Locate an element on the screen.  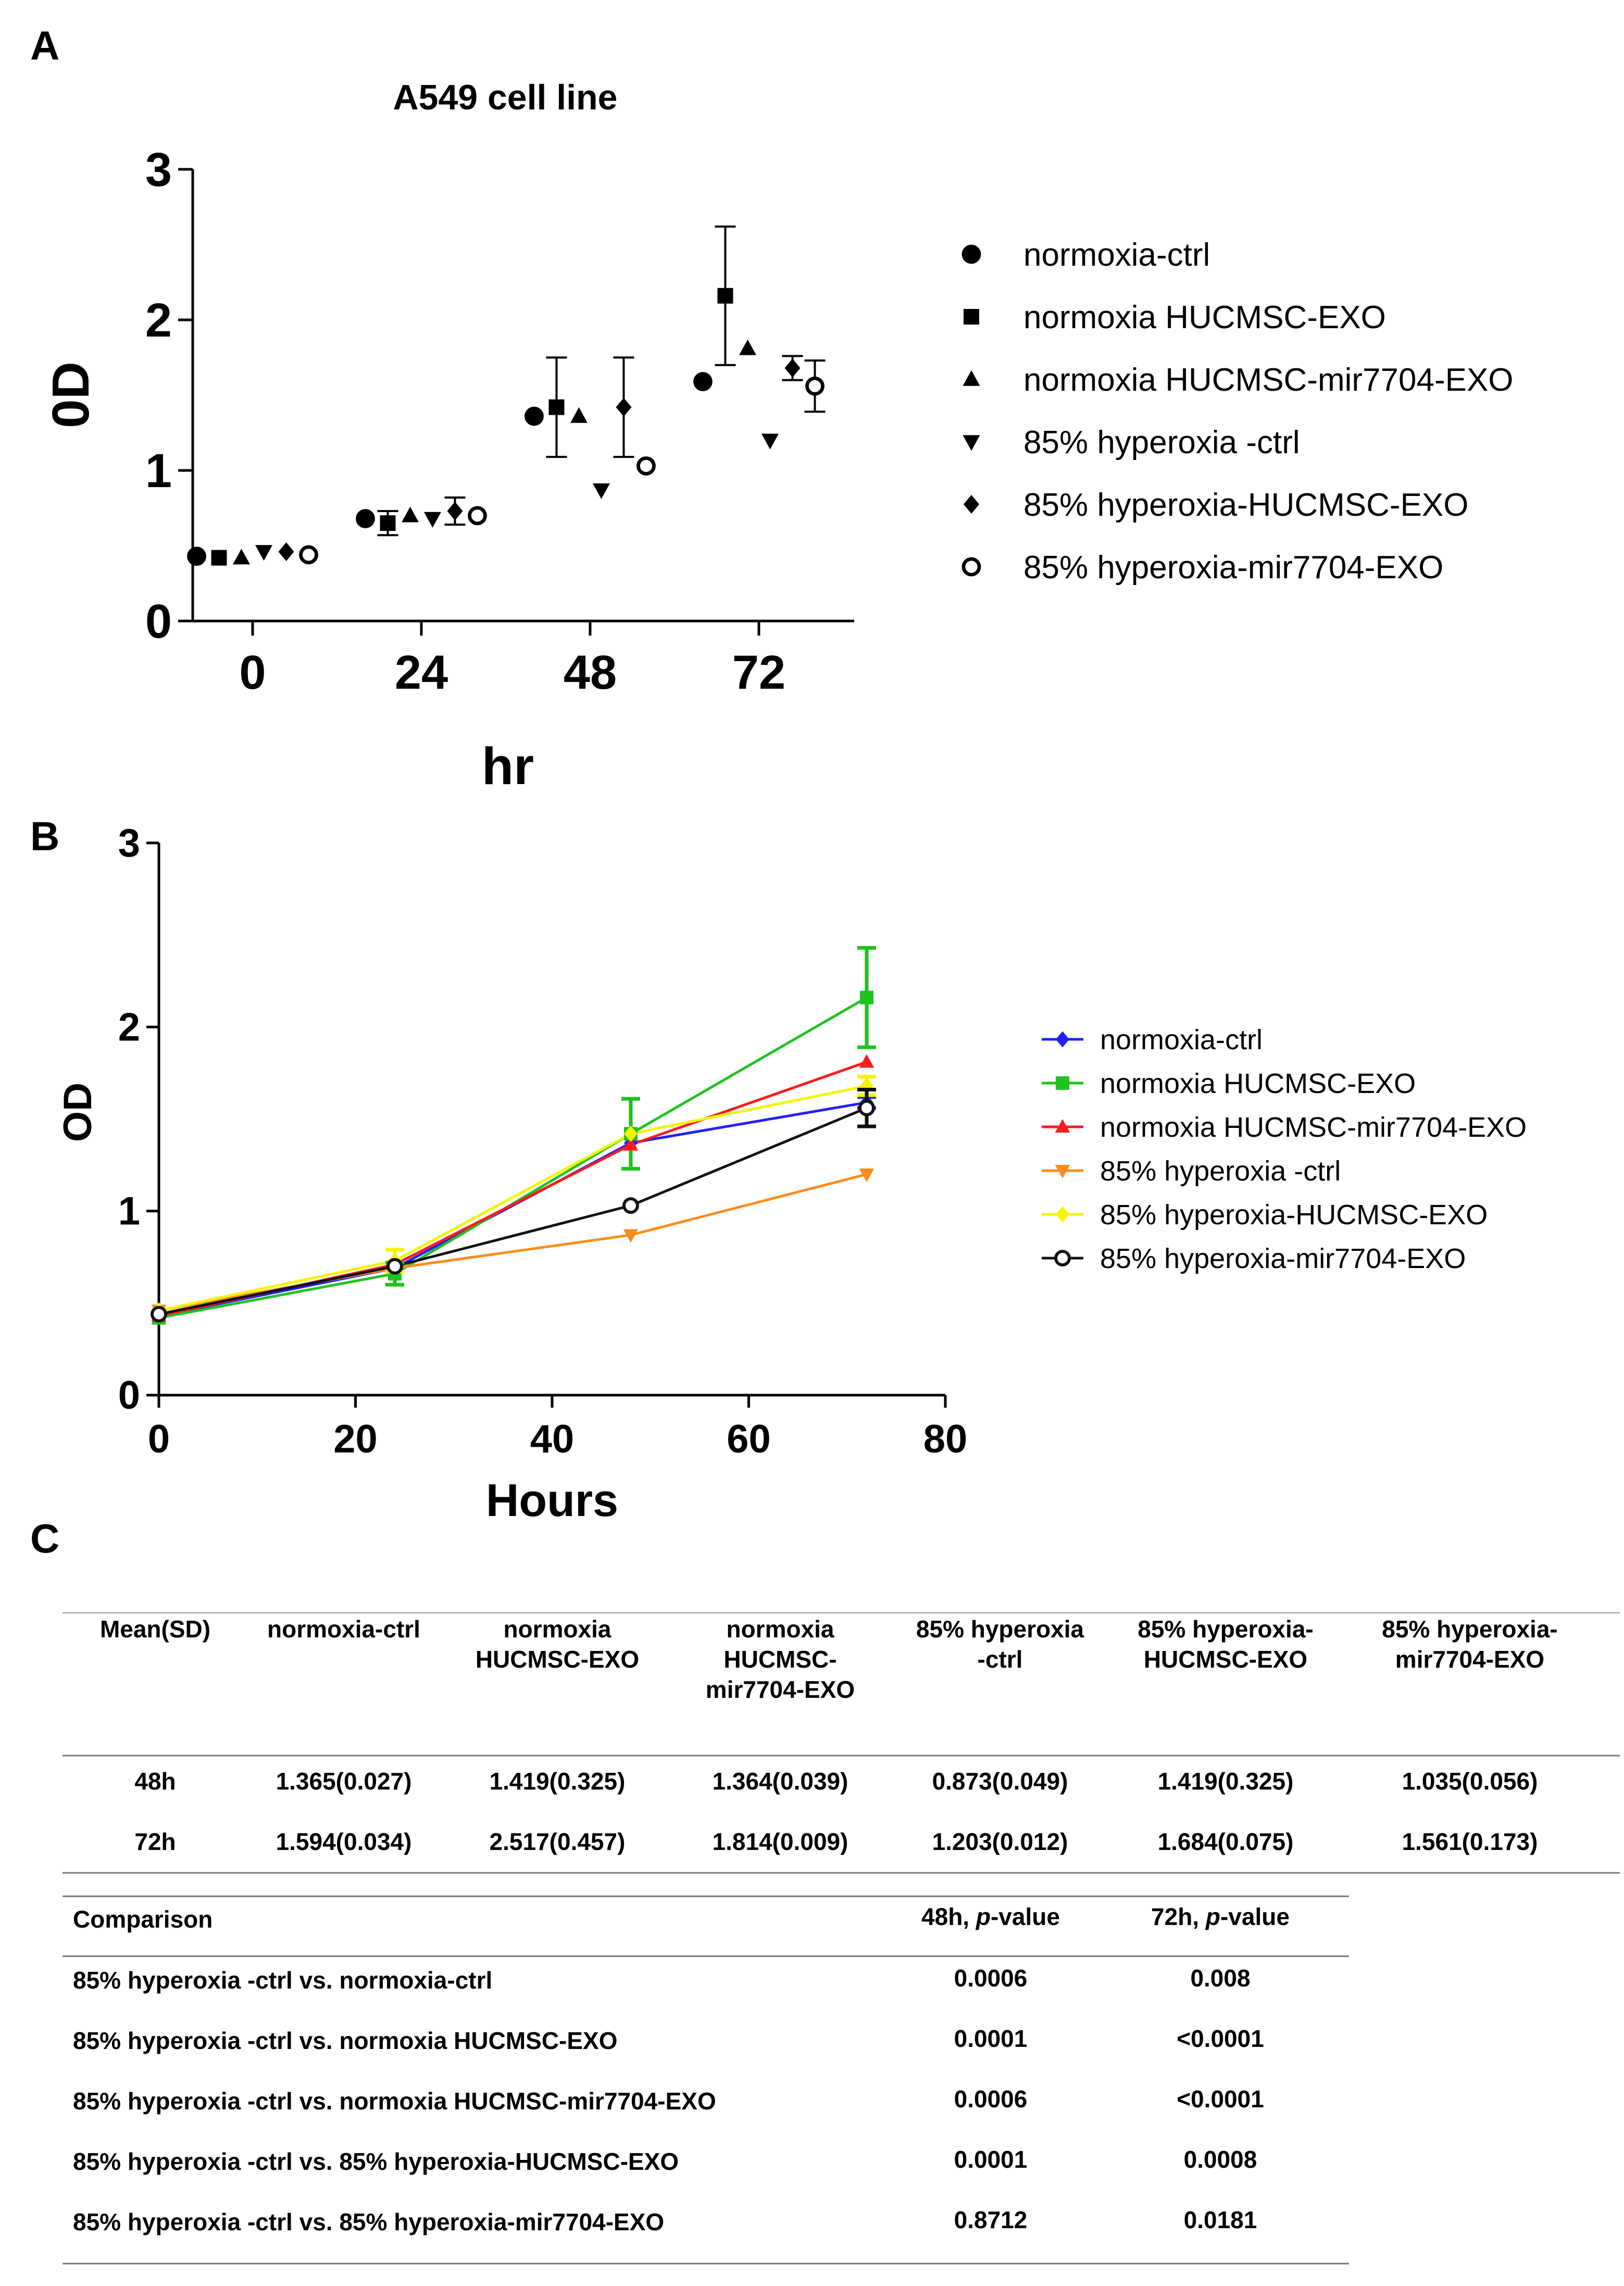
chart-b-y-tick-label: 2 is located at coordinates (129, 1027).